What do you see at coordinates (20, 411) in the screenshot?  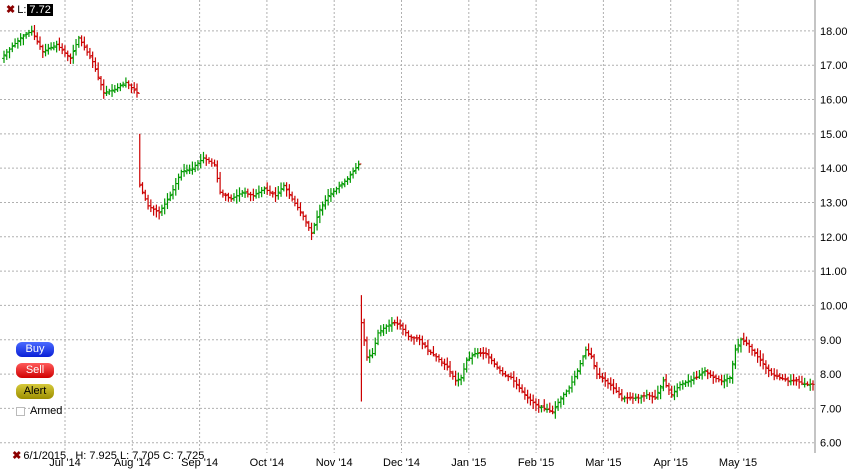 I see `armed-checkbox` at bounding box center [20, 411].